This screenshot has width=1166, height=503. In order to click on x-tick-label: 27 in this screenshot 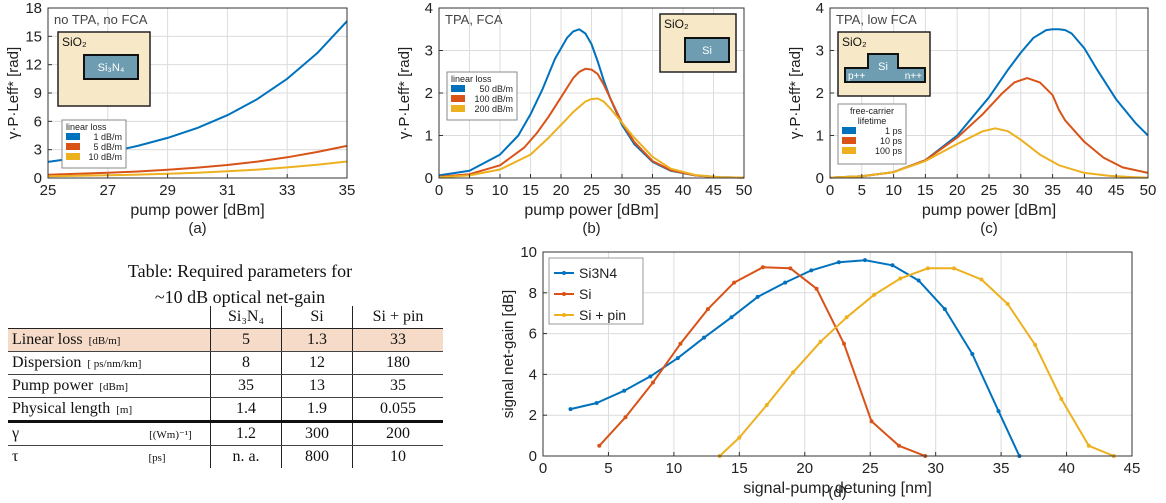, I will do `click(107, 190)`.